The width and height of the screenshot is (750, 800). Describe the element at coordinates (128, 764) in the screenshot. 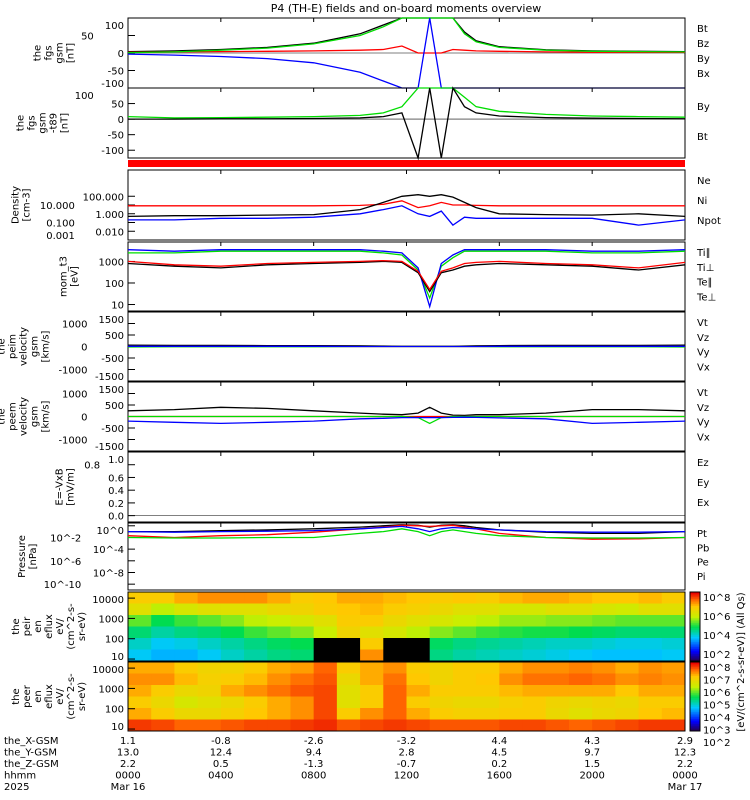

I see `x-tick-Z: 2.2` at that location.